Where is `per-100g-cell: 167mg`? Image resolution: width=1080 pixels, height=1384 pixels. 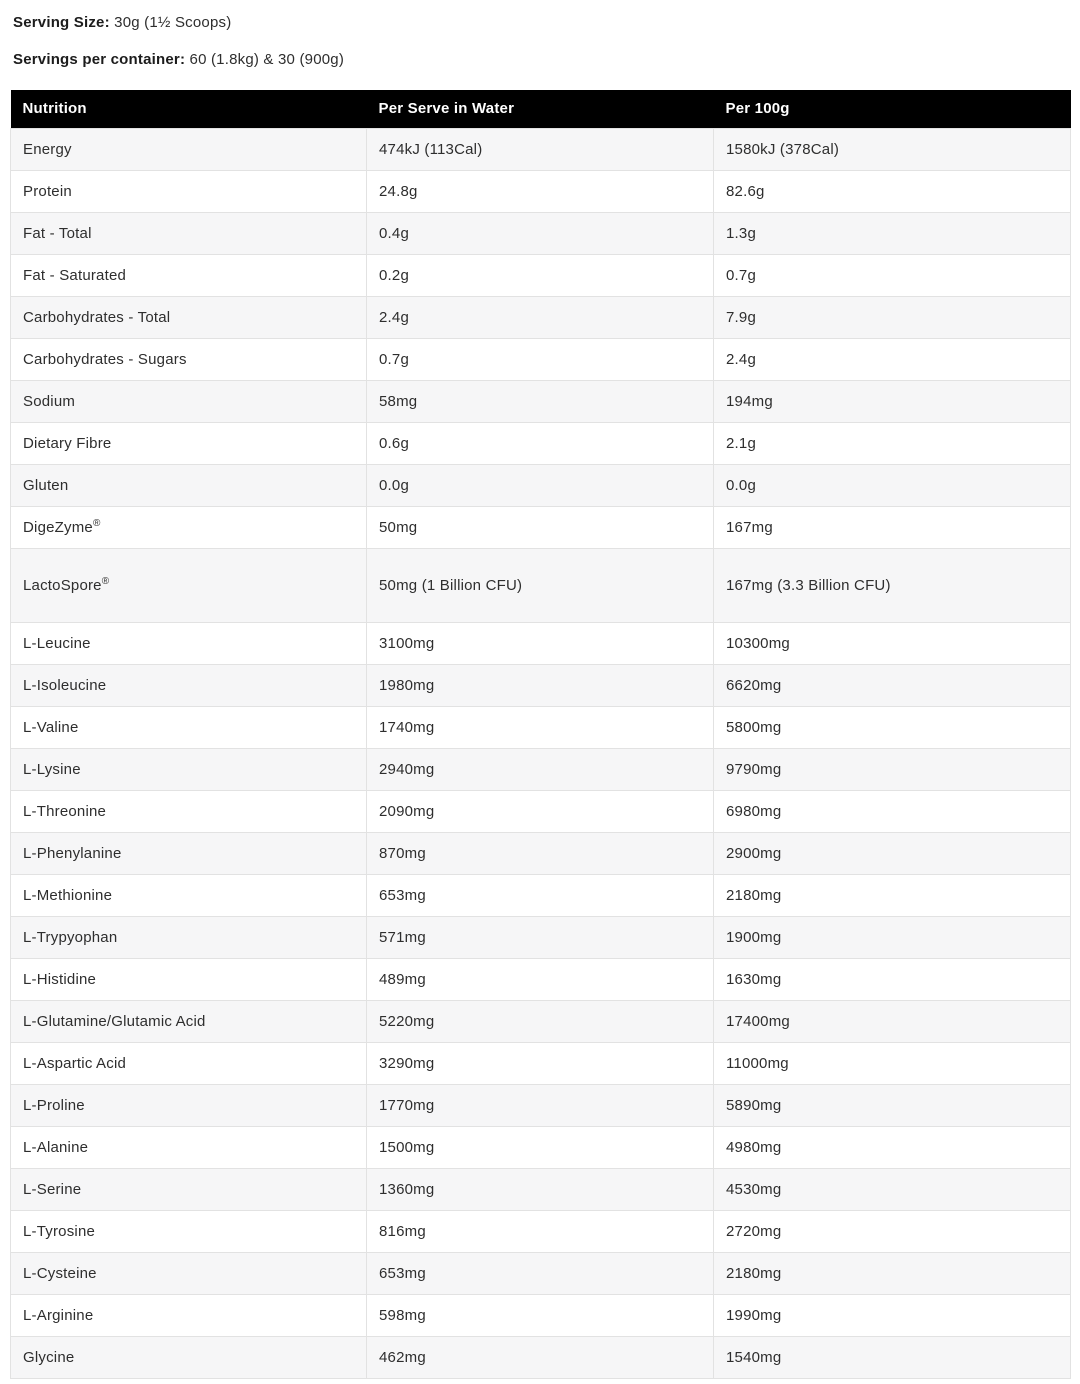 per-100g-cell: 167mg is located at coordinates (892, 527).